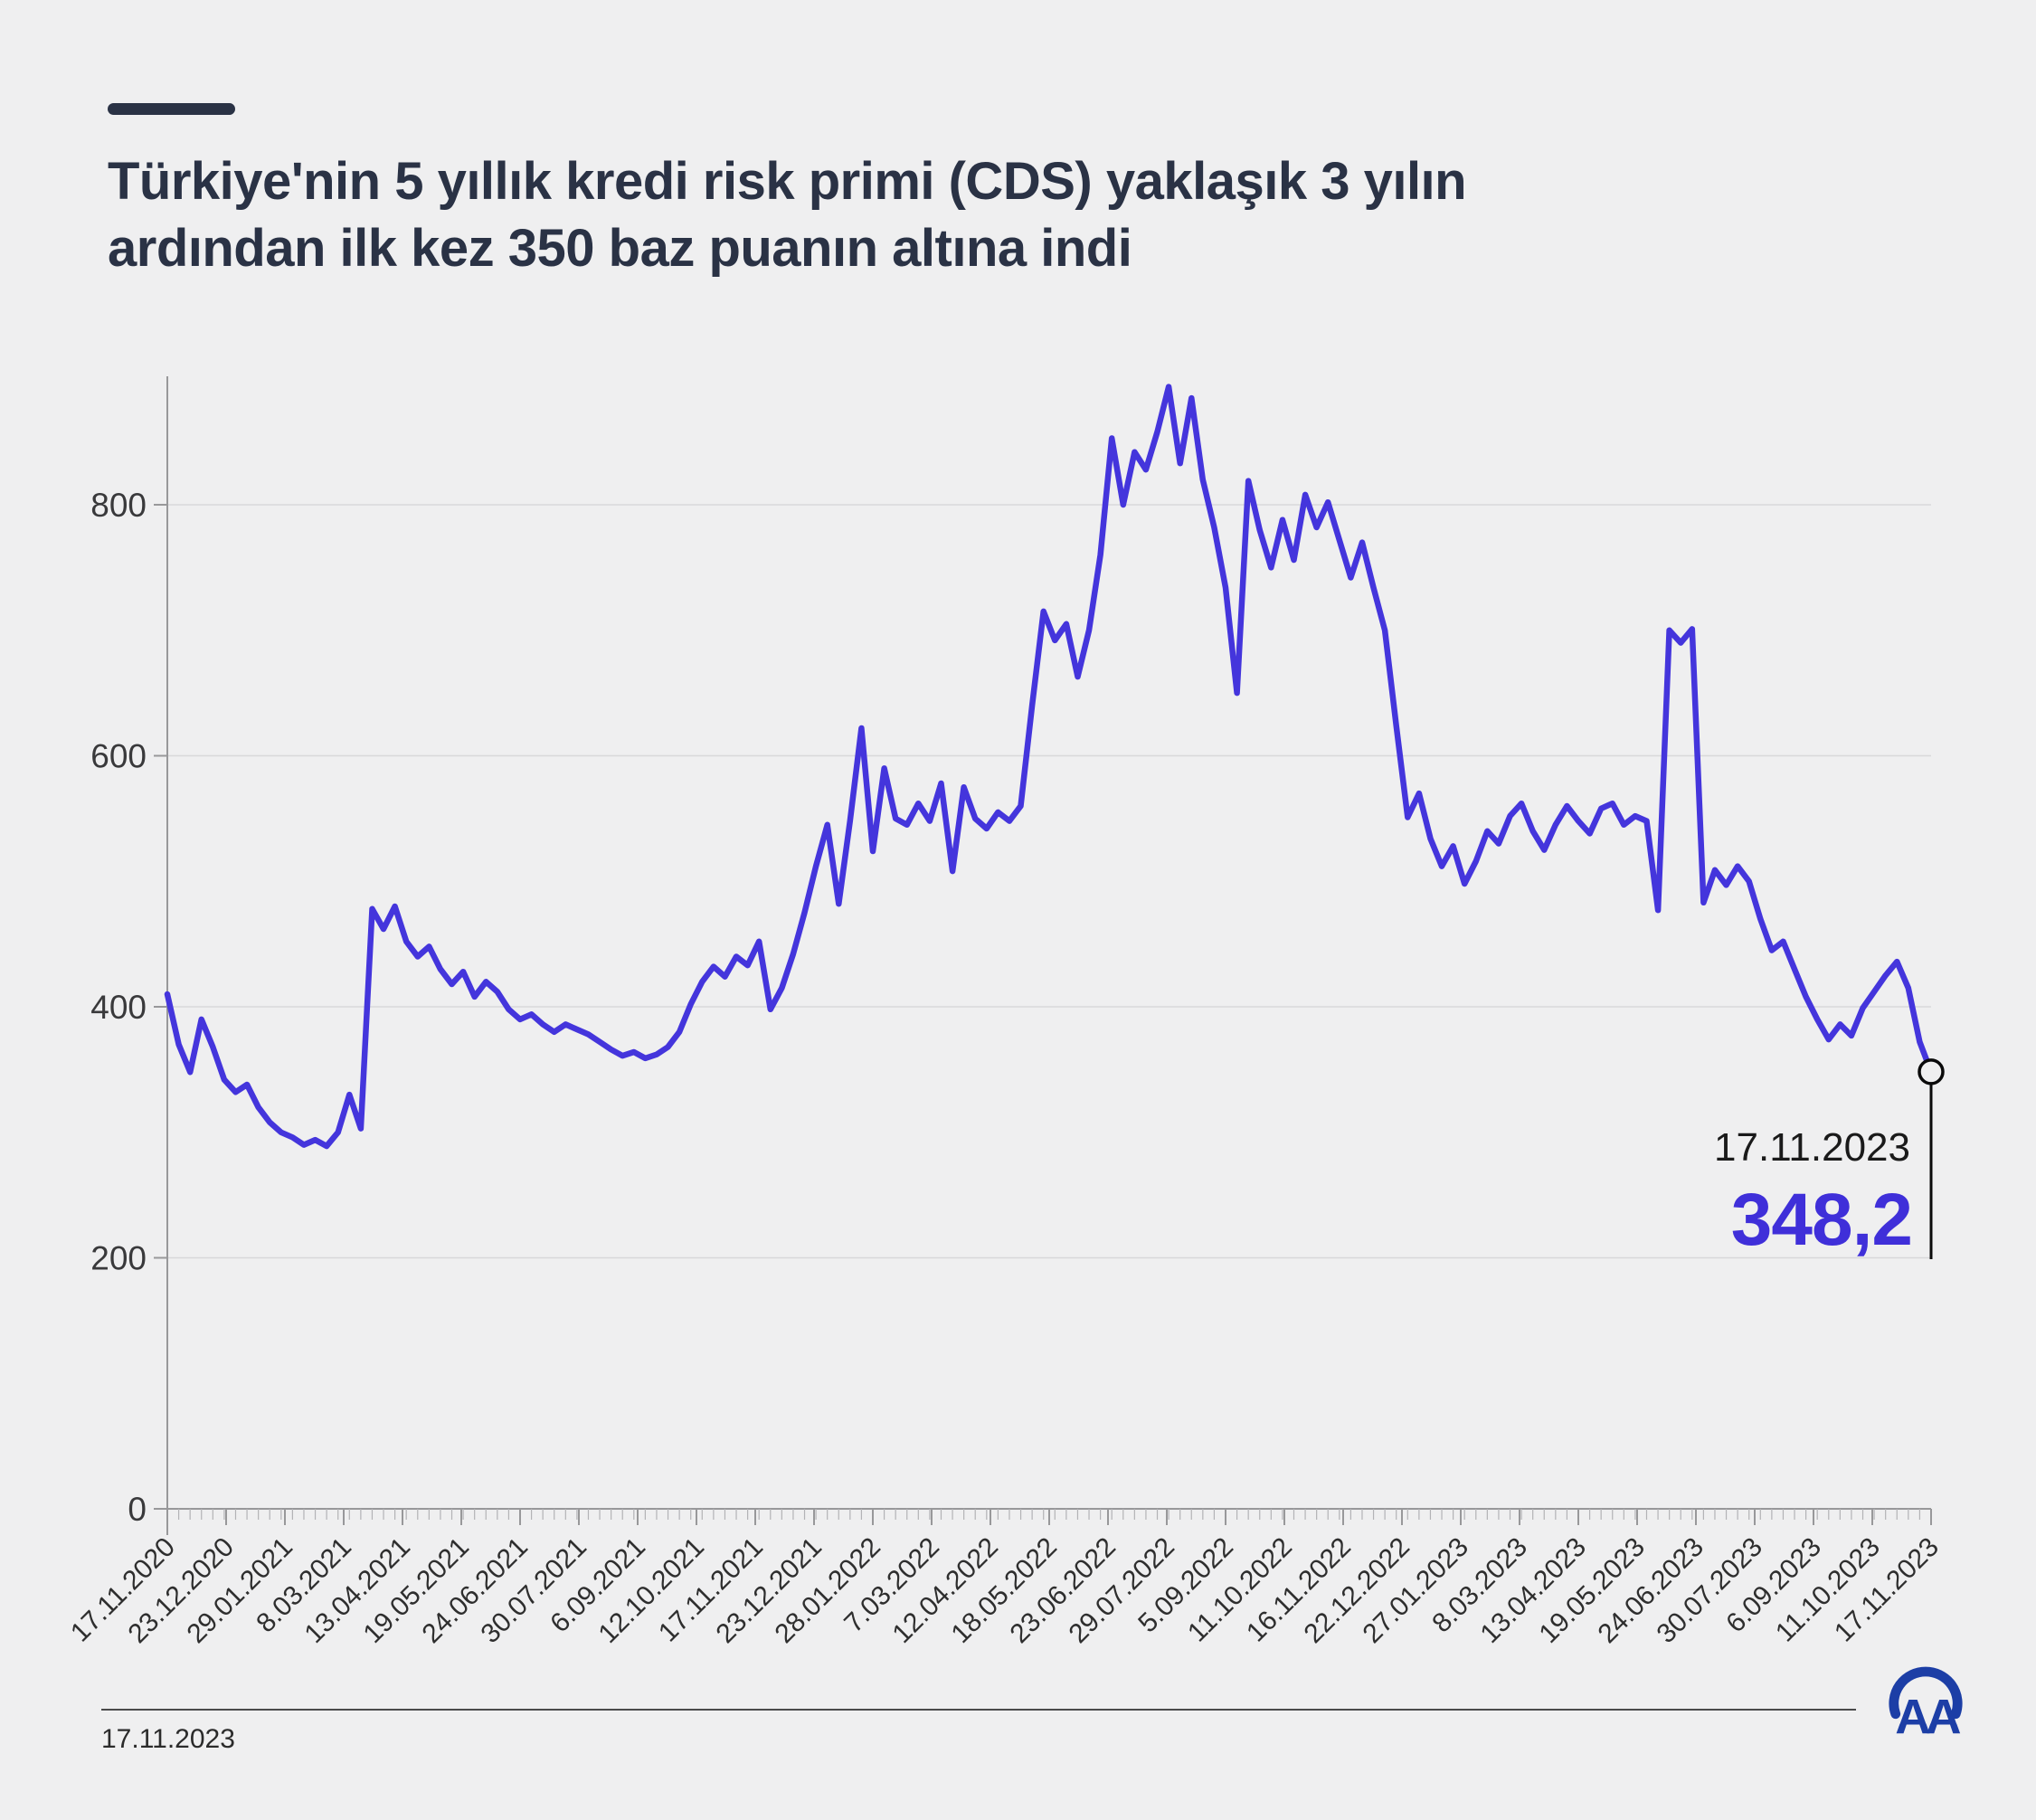  I want to click on last-point-marker, so click(1931, 1072).